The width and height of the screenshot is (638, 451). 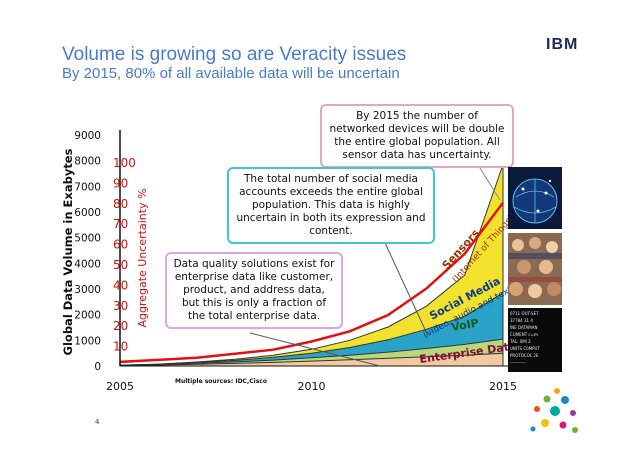 I want to click on page-number: 4, so click(x=97, y=422).